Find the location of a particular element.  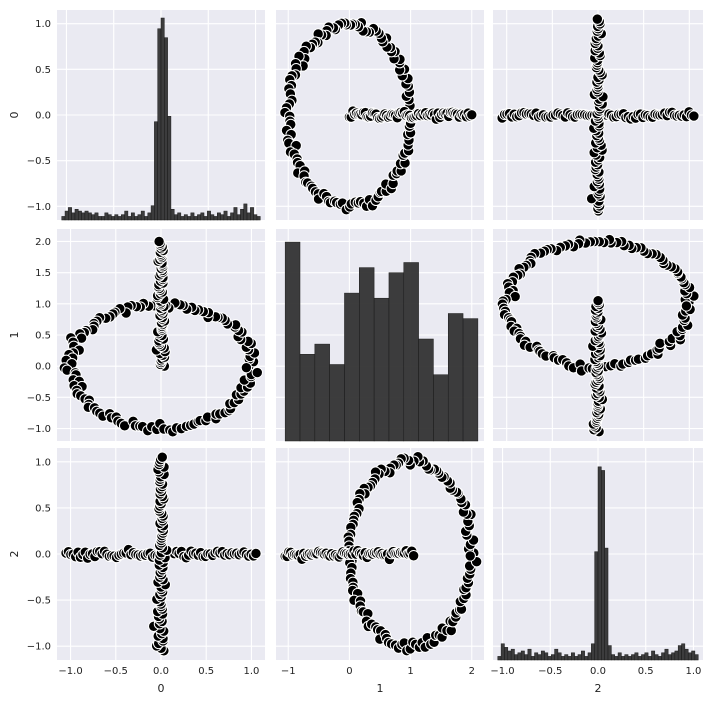

y-axis-label: 2 is located at coordinates (14, 554).